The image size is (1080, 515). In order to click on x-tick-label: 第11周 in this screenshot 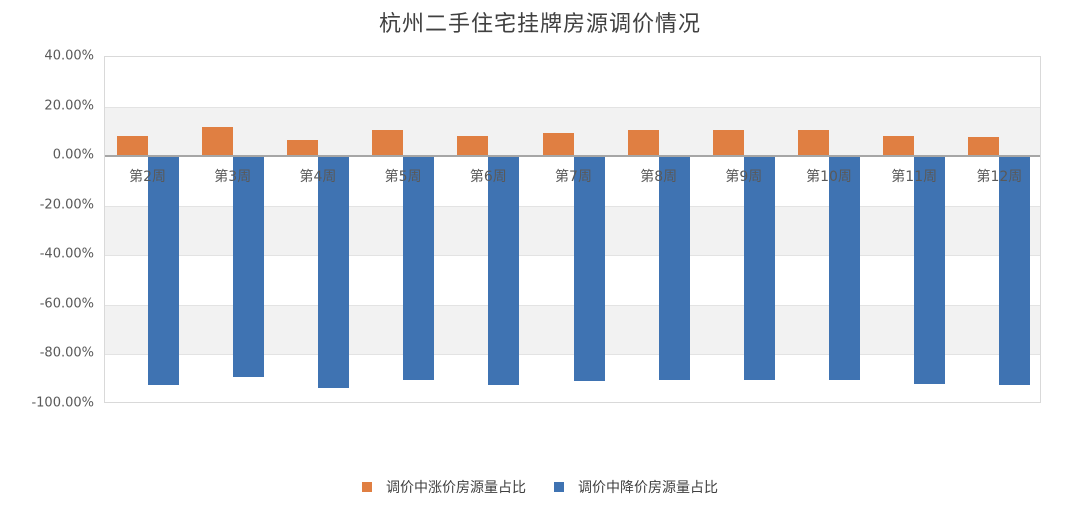, I will do `click(914, 177)`.